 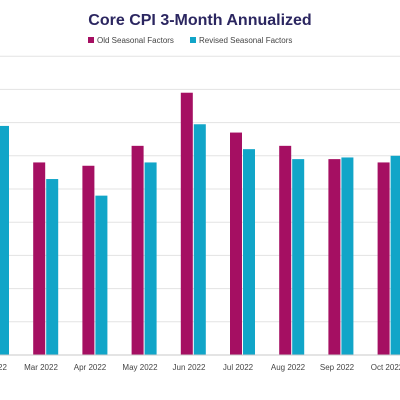 What do you see at coordinates (193, 40) in the screenshot?
I see `legend-swatch-revised` at bounding box center [193, 40].